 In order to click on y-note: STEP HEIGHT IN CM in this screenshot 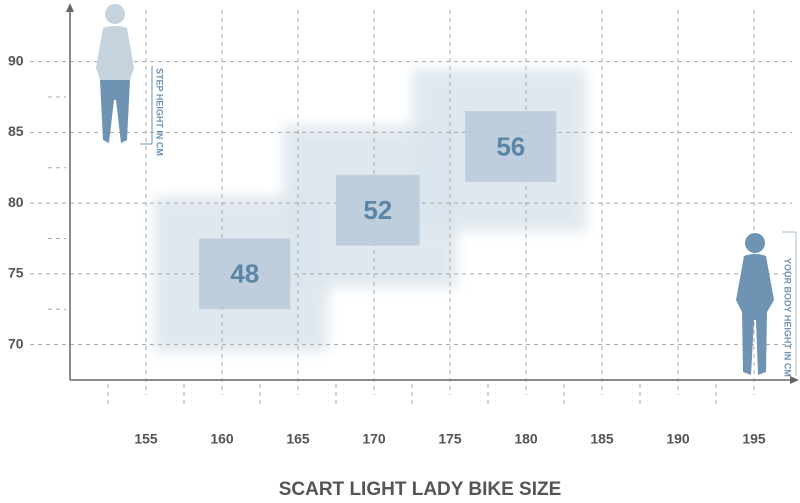, I will do `click(160, 112)`.